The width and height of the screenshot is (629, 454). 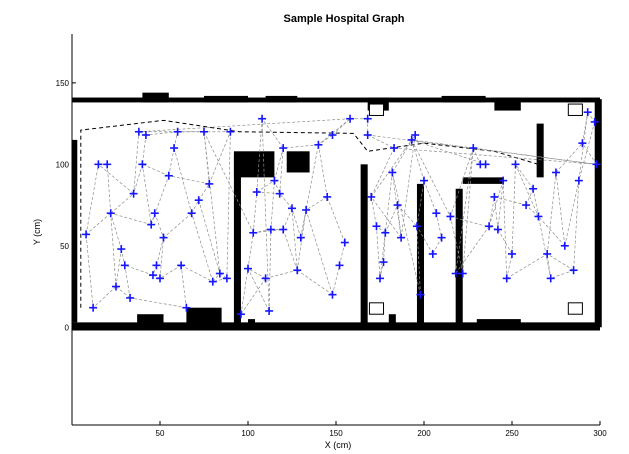 What do you see at coordinates (63, 164) in the screenshot?
I see `y-tick-label: 100` at bounding box center [63, 164].